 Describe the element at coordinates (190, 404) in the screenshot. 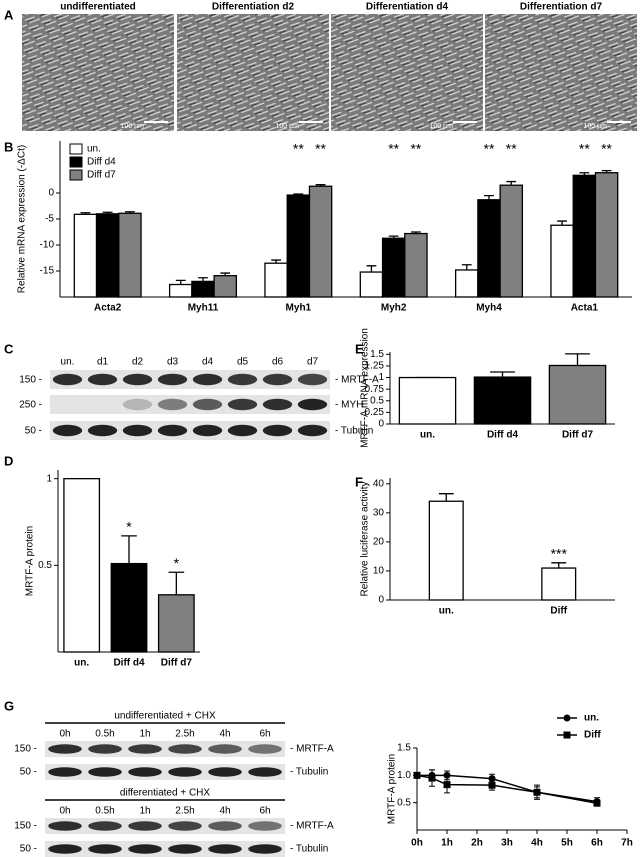

I see `blot-strip` at that location.